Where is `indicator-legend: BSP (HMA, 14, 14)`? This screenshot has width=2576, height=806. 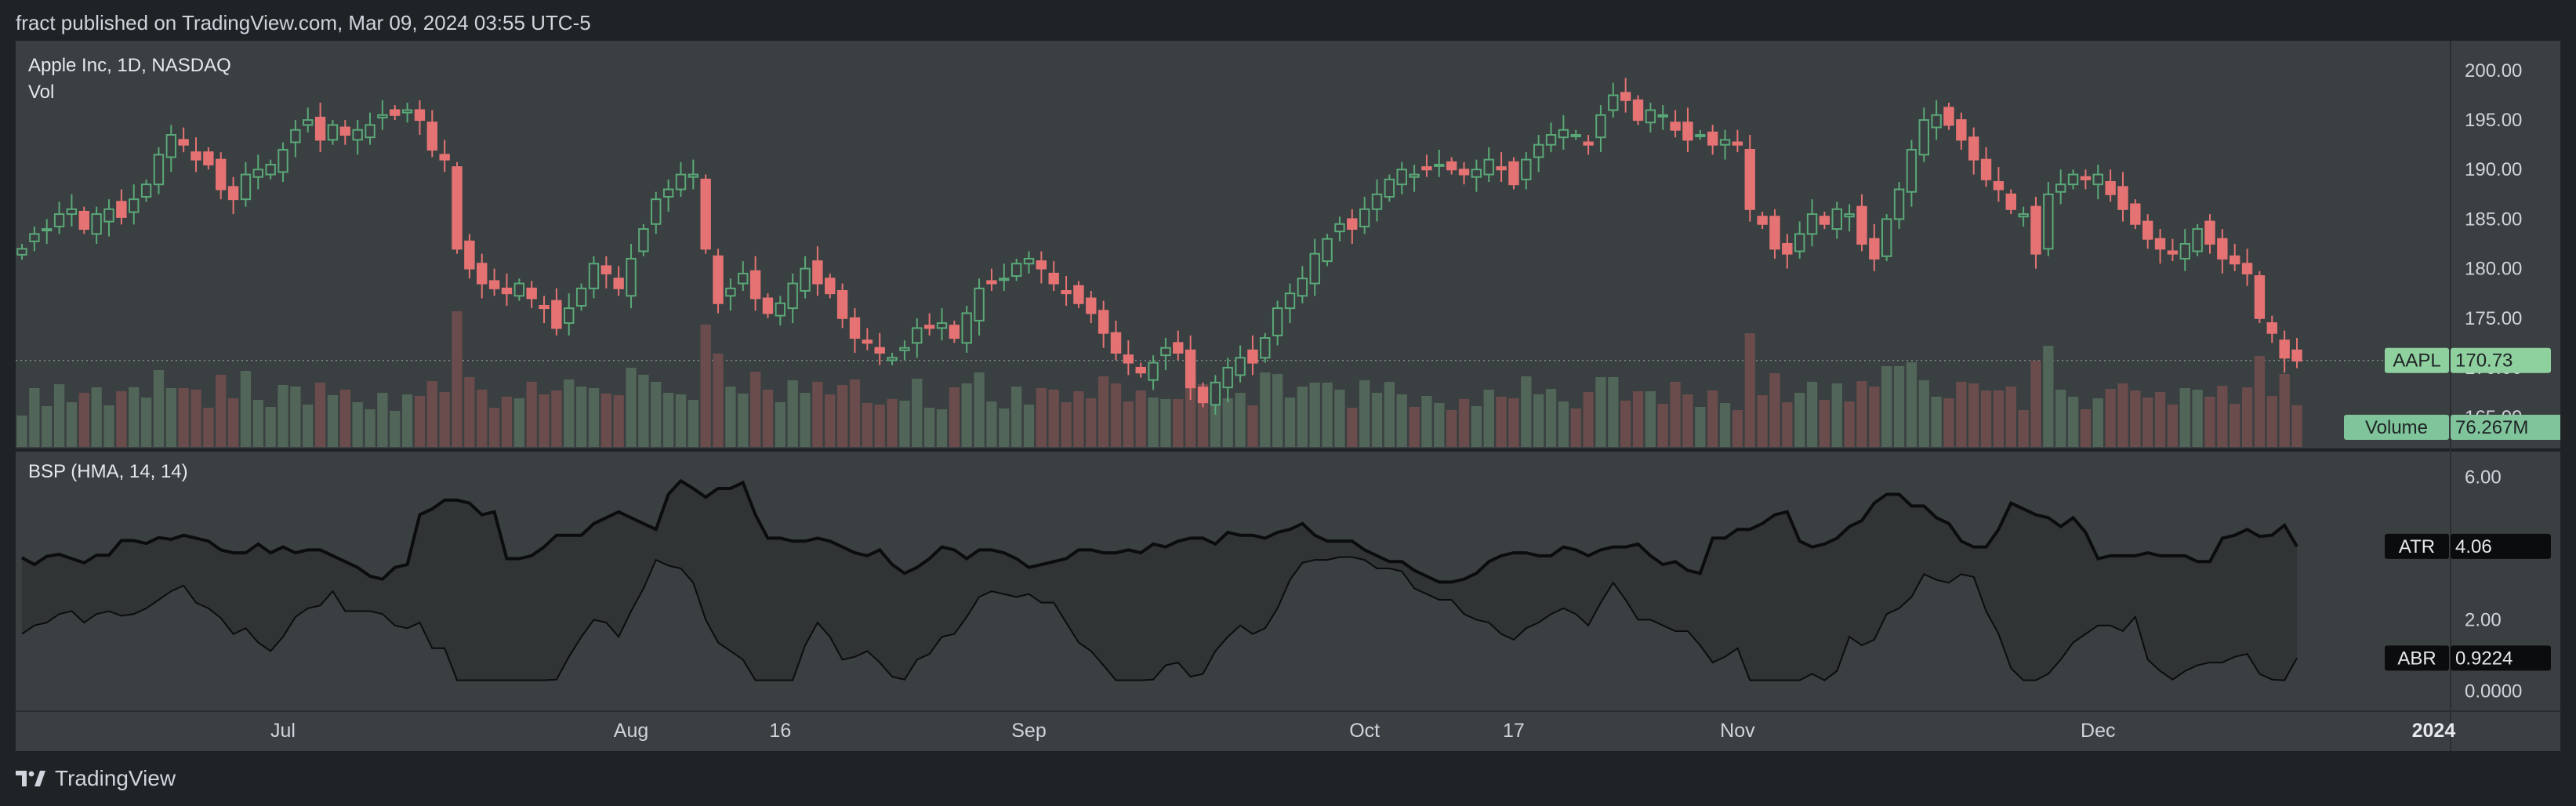 indicator-legend: BSP (HMA, 14, 14) is located at coordinates (108, 471).